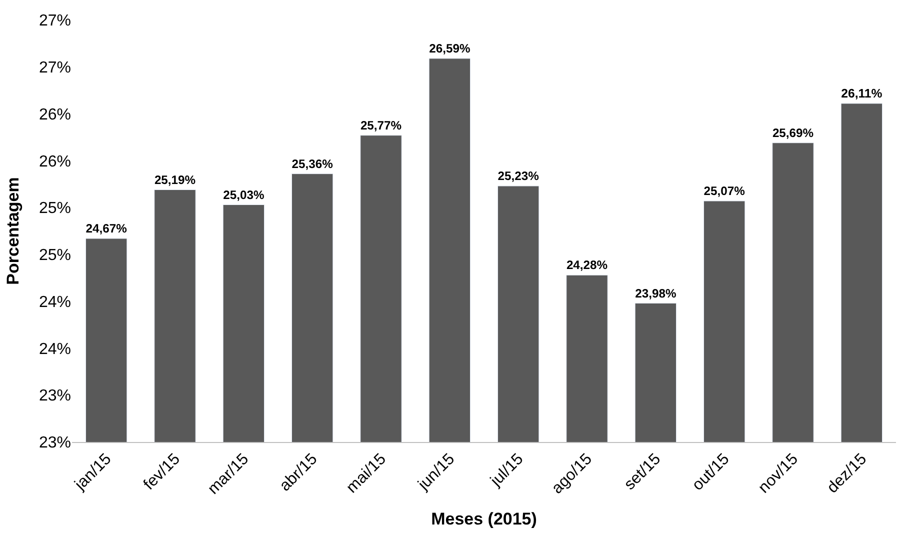  I want to click on data-label: 25,69%, so click(793, 133).